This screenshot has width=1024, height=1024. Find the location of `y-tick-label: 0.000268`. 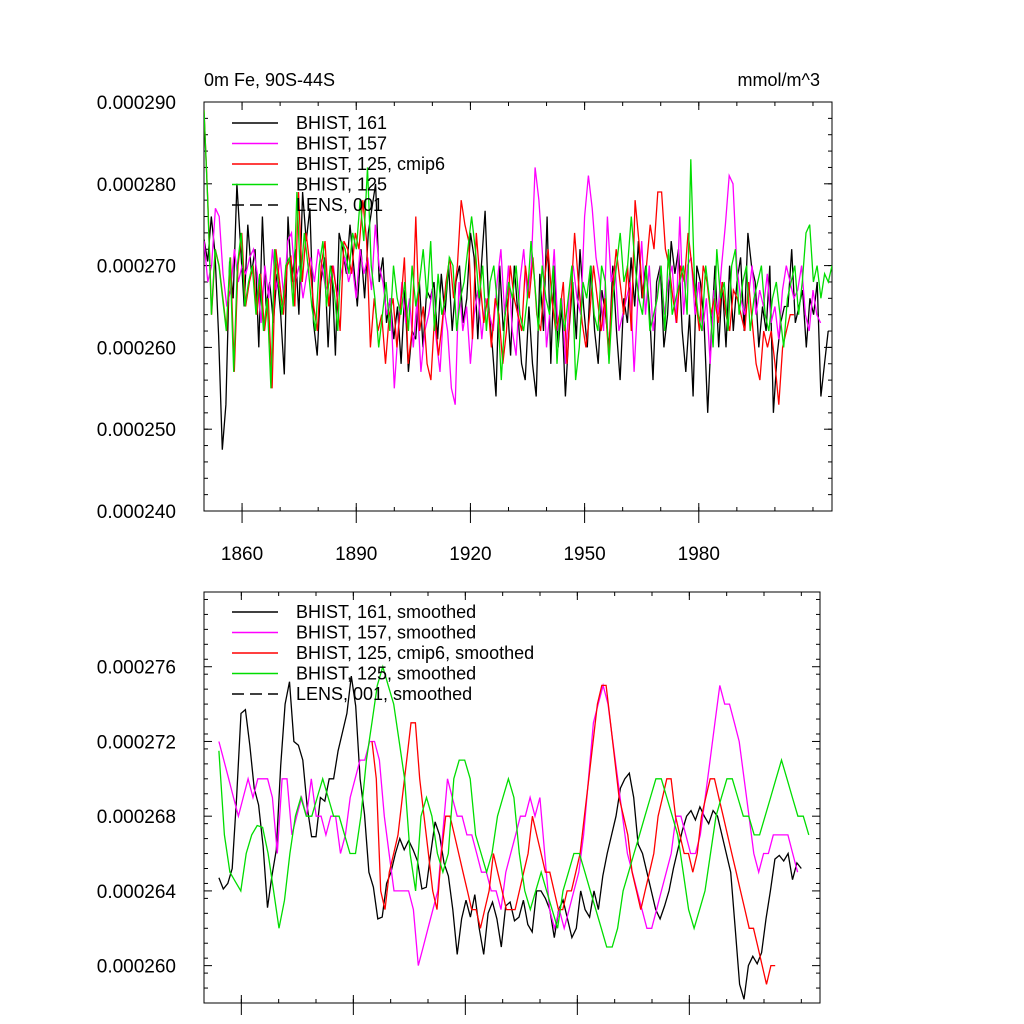

y-tick-label: 0.000268 is located at coordinates (136, 817).